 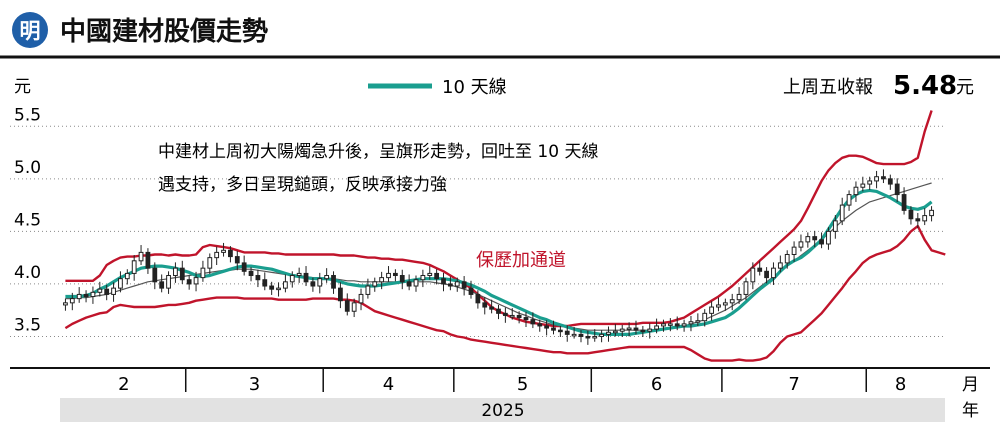 What do you see at coordinates (656, 384) in the screenshot?
I see `x-tick-label-month-6: 6` at bounding box center [656, 384].